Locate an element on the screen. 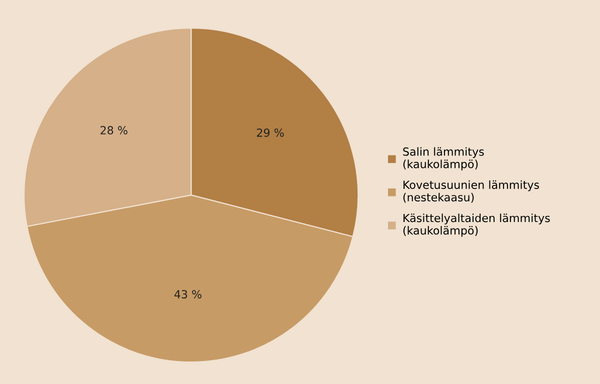 Image resolution: width=600 pixels, height=384 pixels. data-label: 28 % is located at coordinates (114, 130).